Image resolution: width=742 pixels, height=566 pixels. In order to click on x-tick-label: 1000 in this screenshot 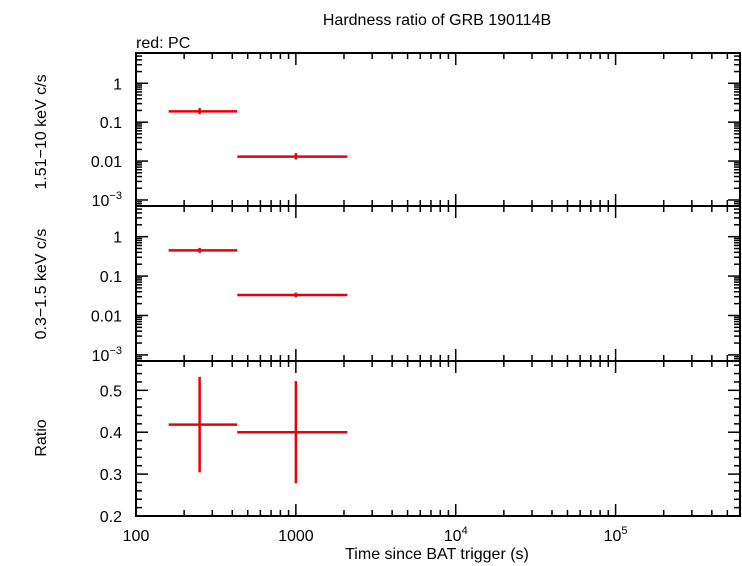, I will do `click(296, 536)`.